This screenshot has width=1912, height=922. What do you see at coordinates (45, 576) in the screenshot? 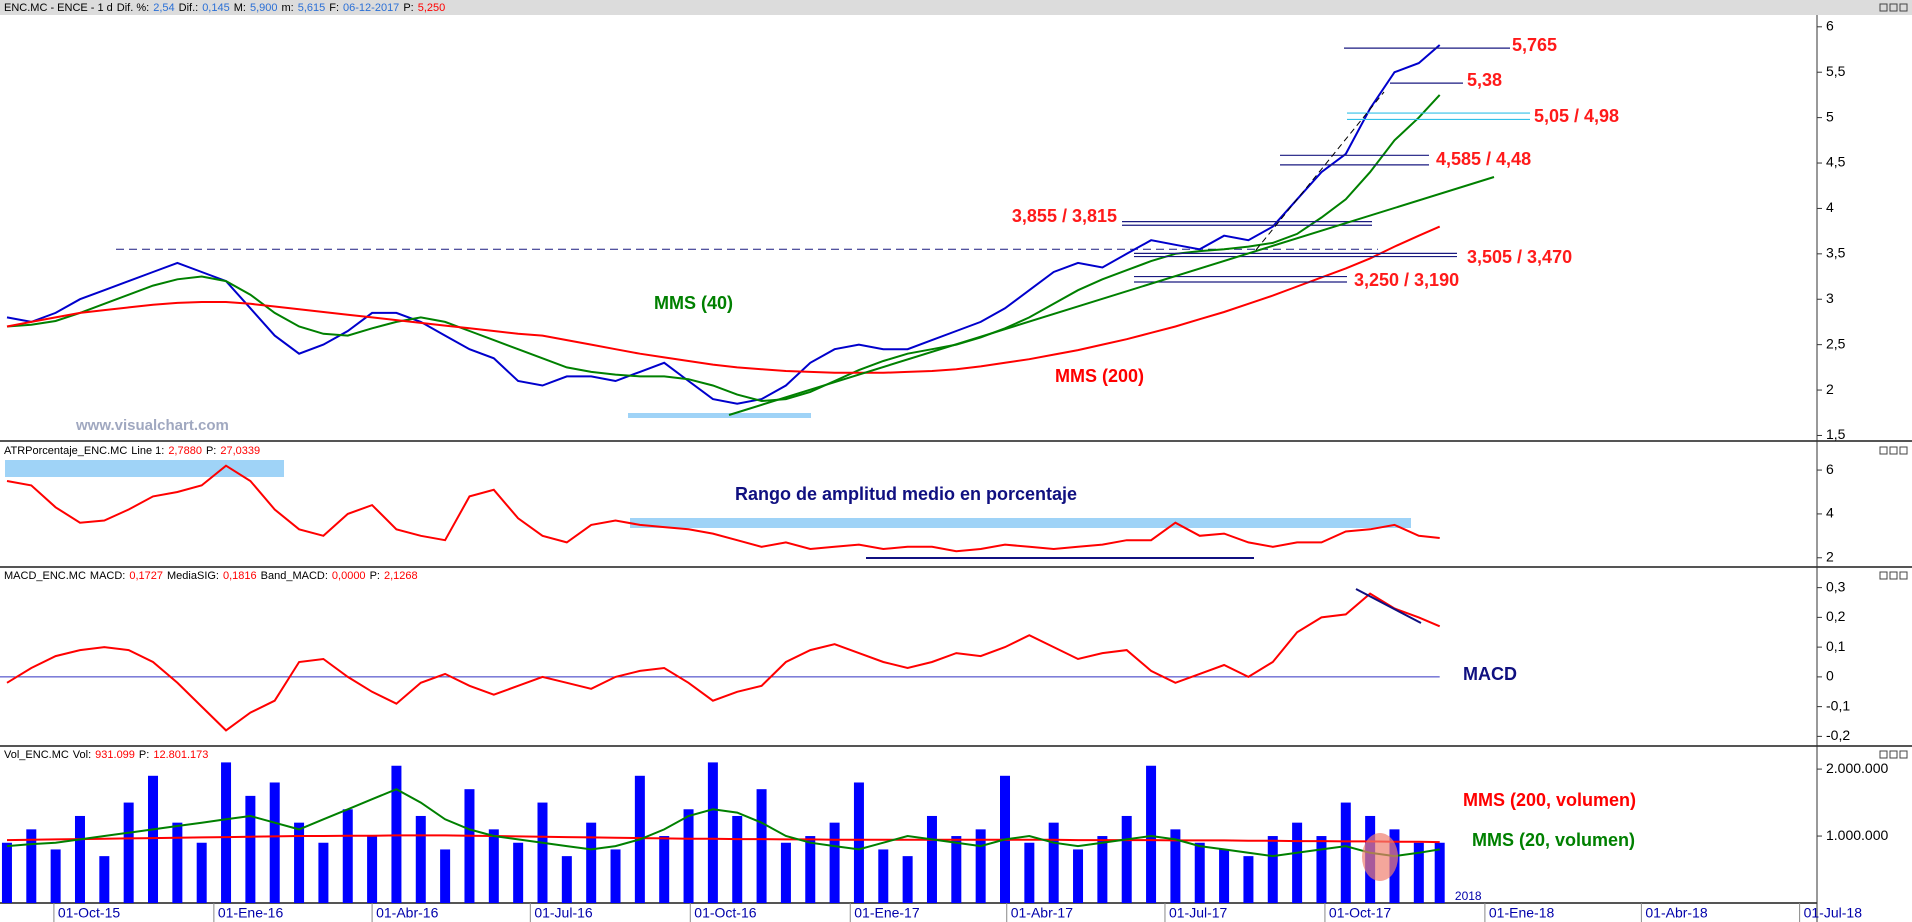
I see `info-part: MACD_ENC.MC` at bounding box center [45, 576].